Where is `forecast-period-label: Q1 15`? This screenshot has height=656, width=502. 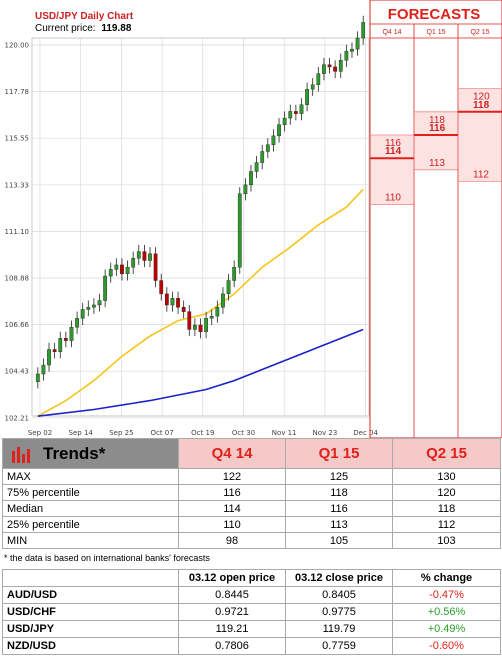 forecast-period-label: Q1 15 is located at coordinates (435, 32).